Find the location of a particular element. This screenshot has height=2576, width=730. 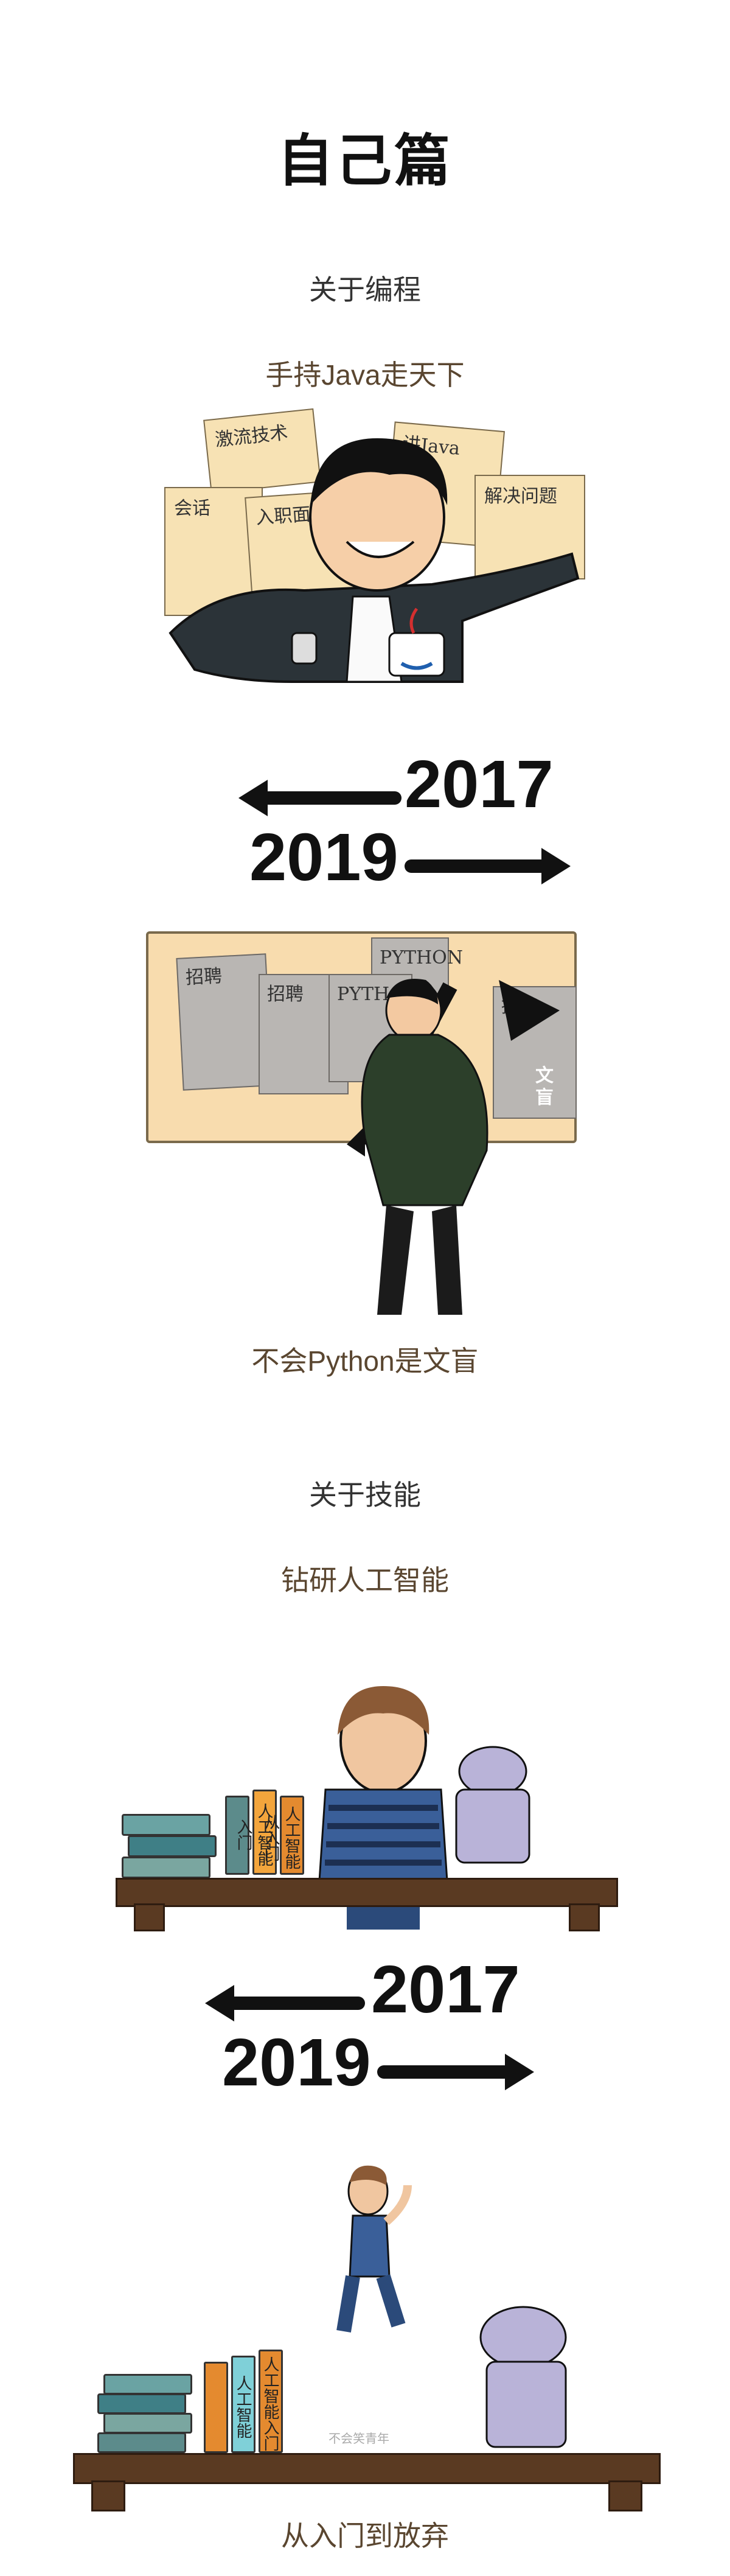

book-stack-b2 is located at coordinates (141, 2403).